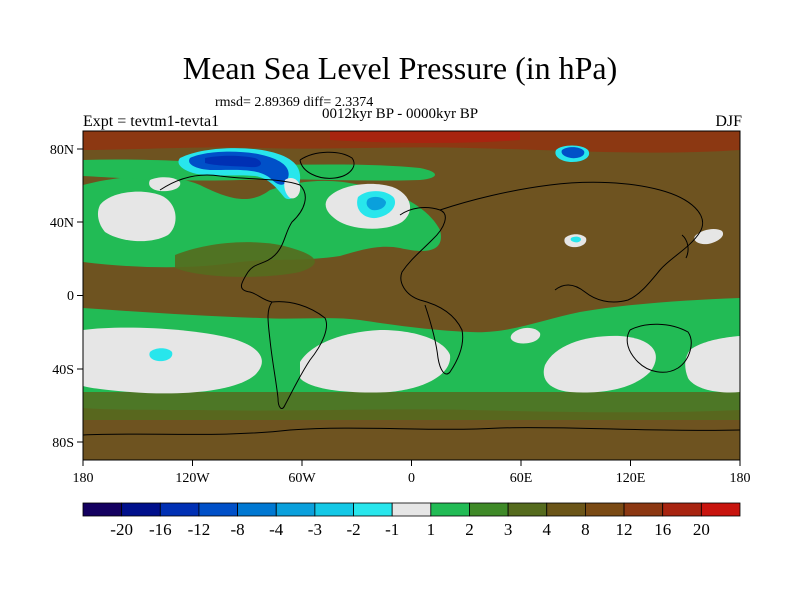 The height and width of the screenshot is (600, 800). I want to click on coast-japan, so click(685, 246).